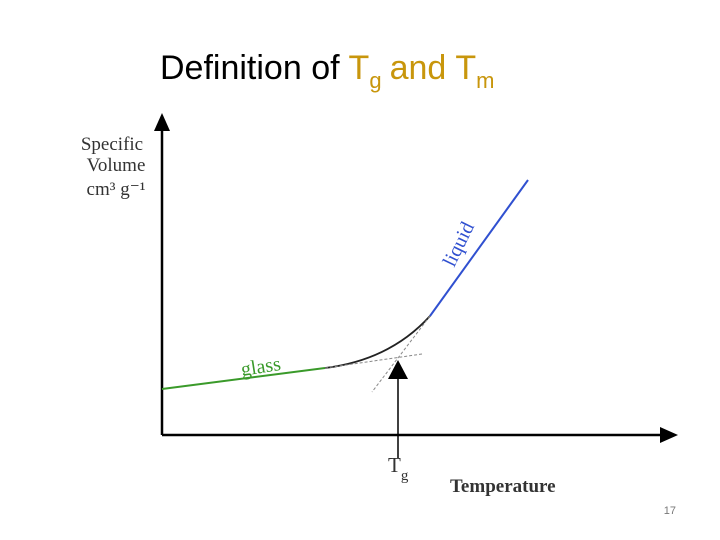  Describe the element at coordinates (418, 68) in the screenshot. I see `title-and: and` at that location.